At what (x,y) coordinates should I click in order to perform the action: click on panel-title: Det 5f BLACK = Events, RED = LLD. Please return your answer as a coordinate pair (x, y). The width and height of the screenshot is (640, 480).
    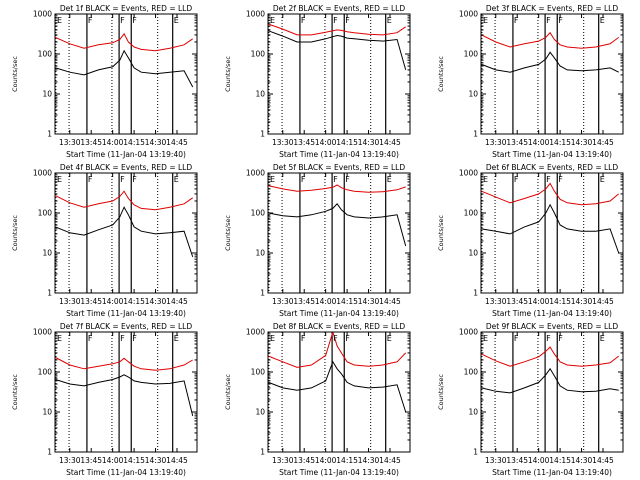
    Looking at the image, I should click on (339, 167).